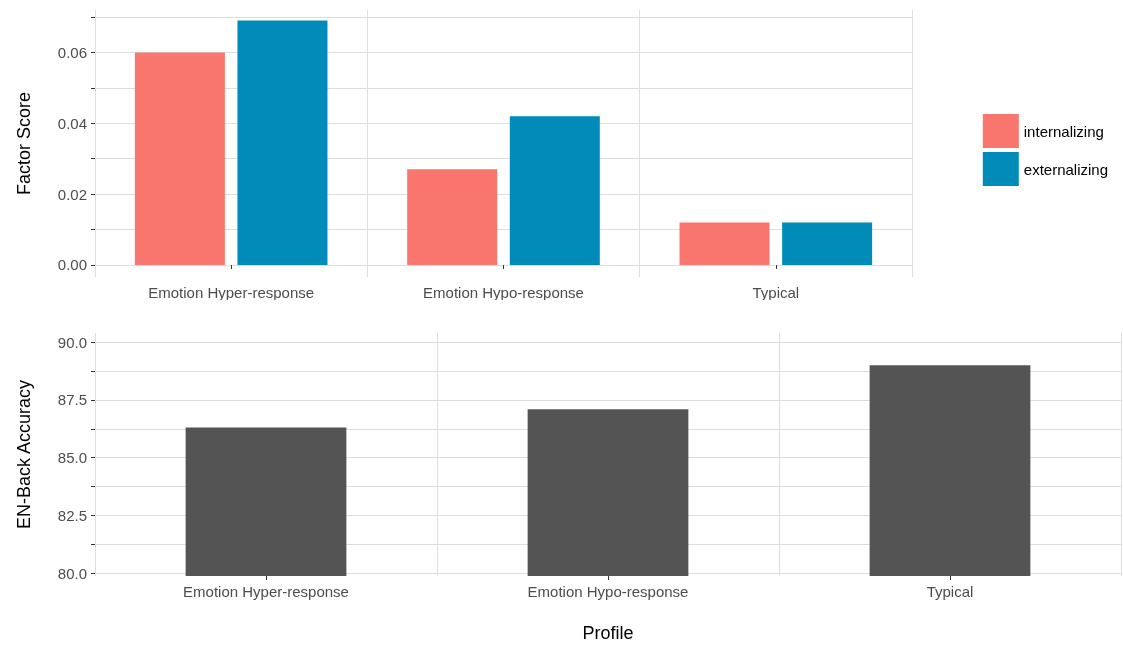 The width and height of the screenshot is (1123, 650). I want to click on y-tick-label: 0.02, so click(72, 194).